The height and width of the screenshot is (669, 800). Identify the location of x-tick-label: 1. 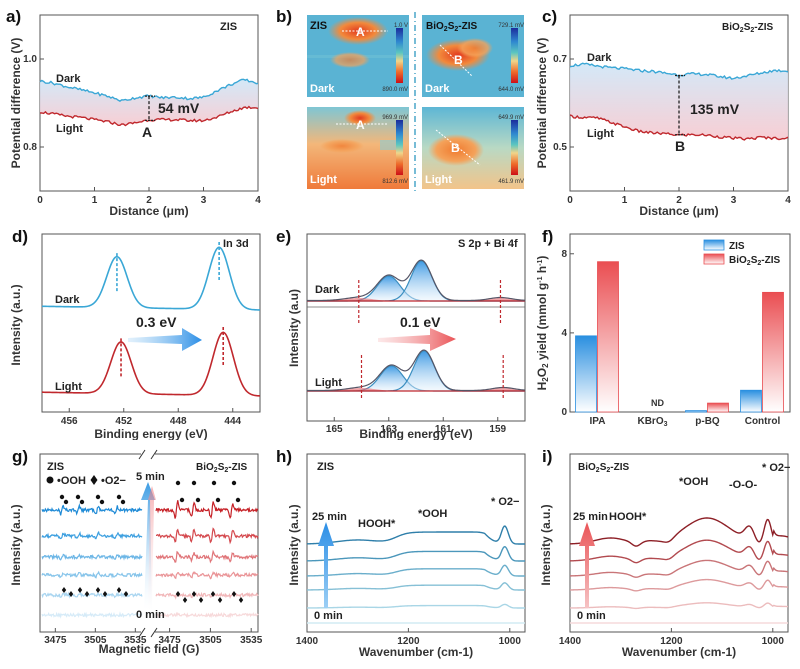
(625, 200).